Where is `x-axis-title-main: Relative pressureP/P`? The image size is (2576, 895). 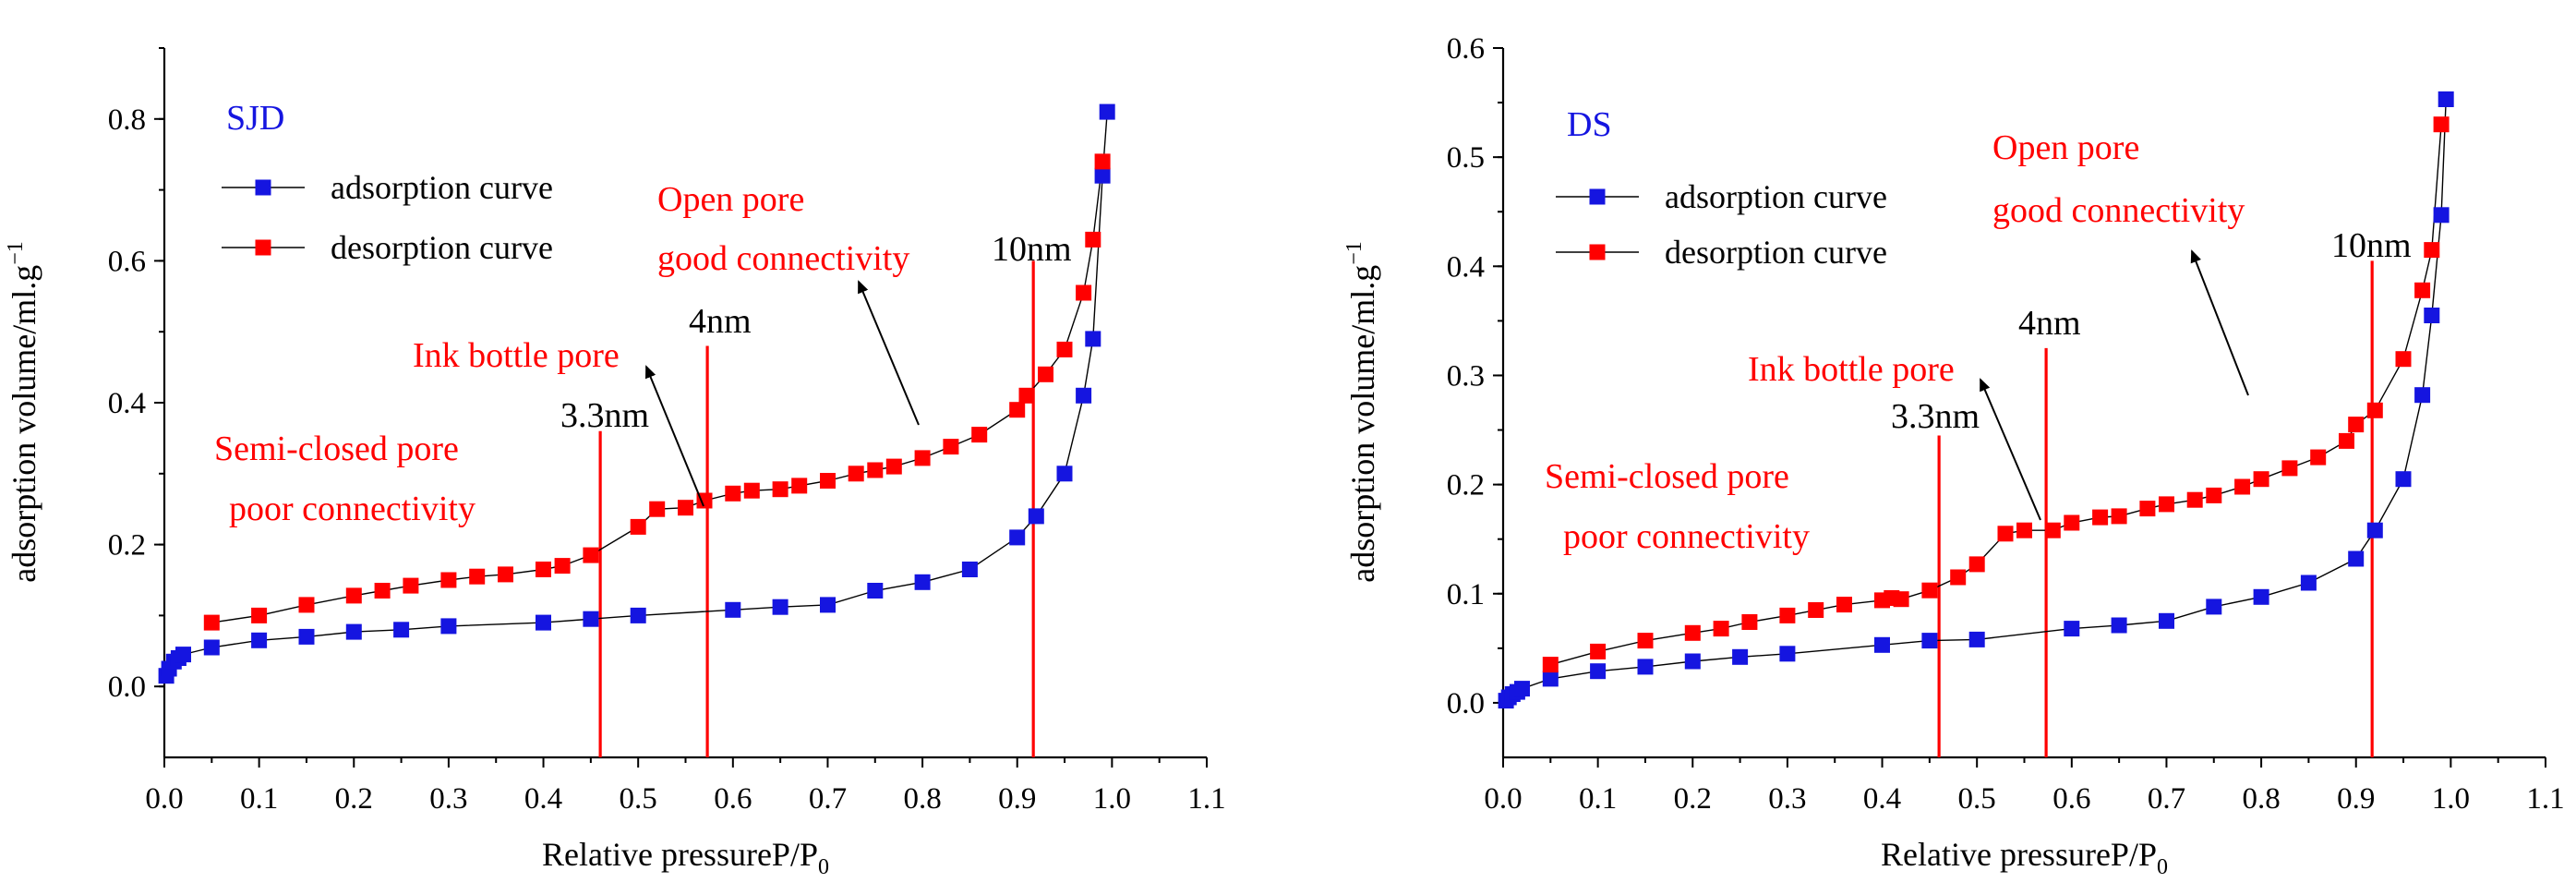 x-axis-title-main: Relative pressureP/P is located at coordinates (680, 855).